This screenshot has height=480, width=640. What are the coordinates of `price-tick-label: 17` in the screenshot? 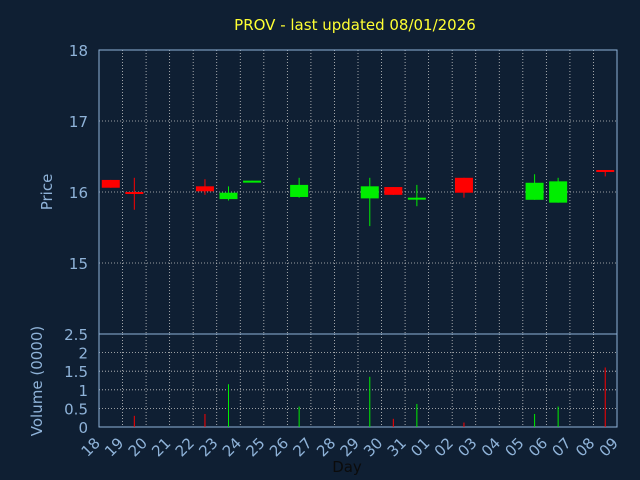 It's located at (78, 122).